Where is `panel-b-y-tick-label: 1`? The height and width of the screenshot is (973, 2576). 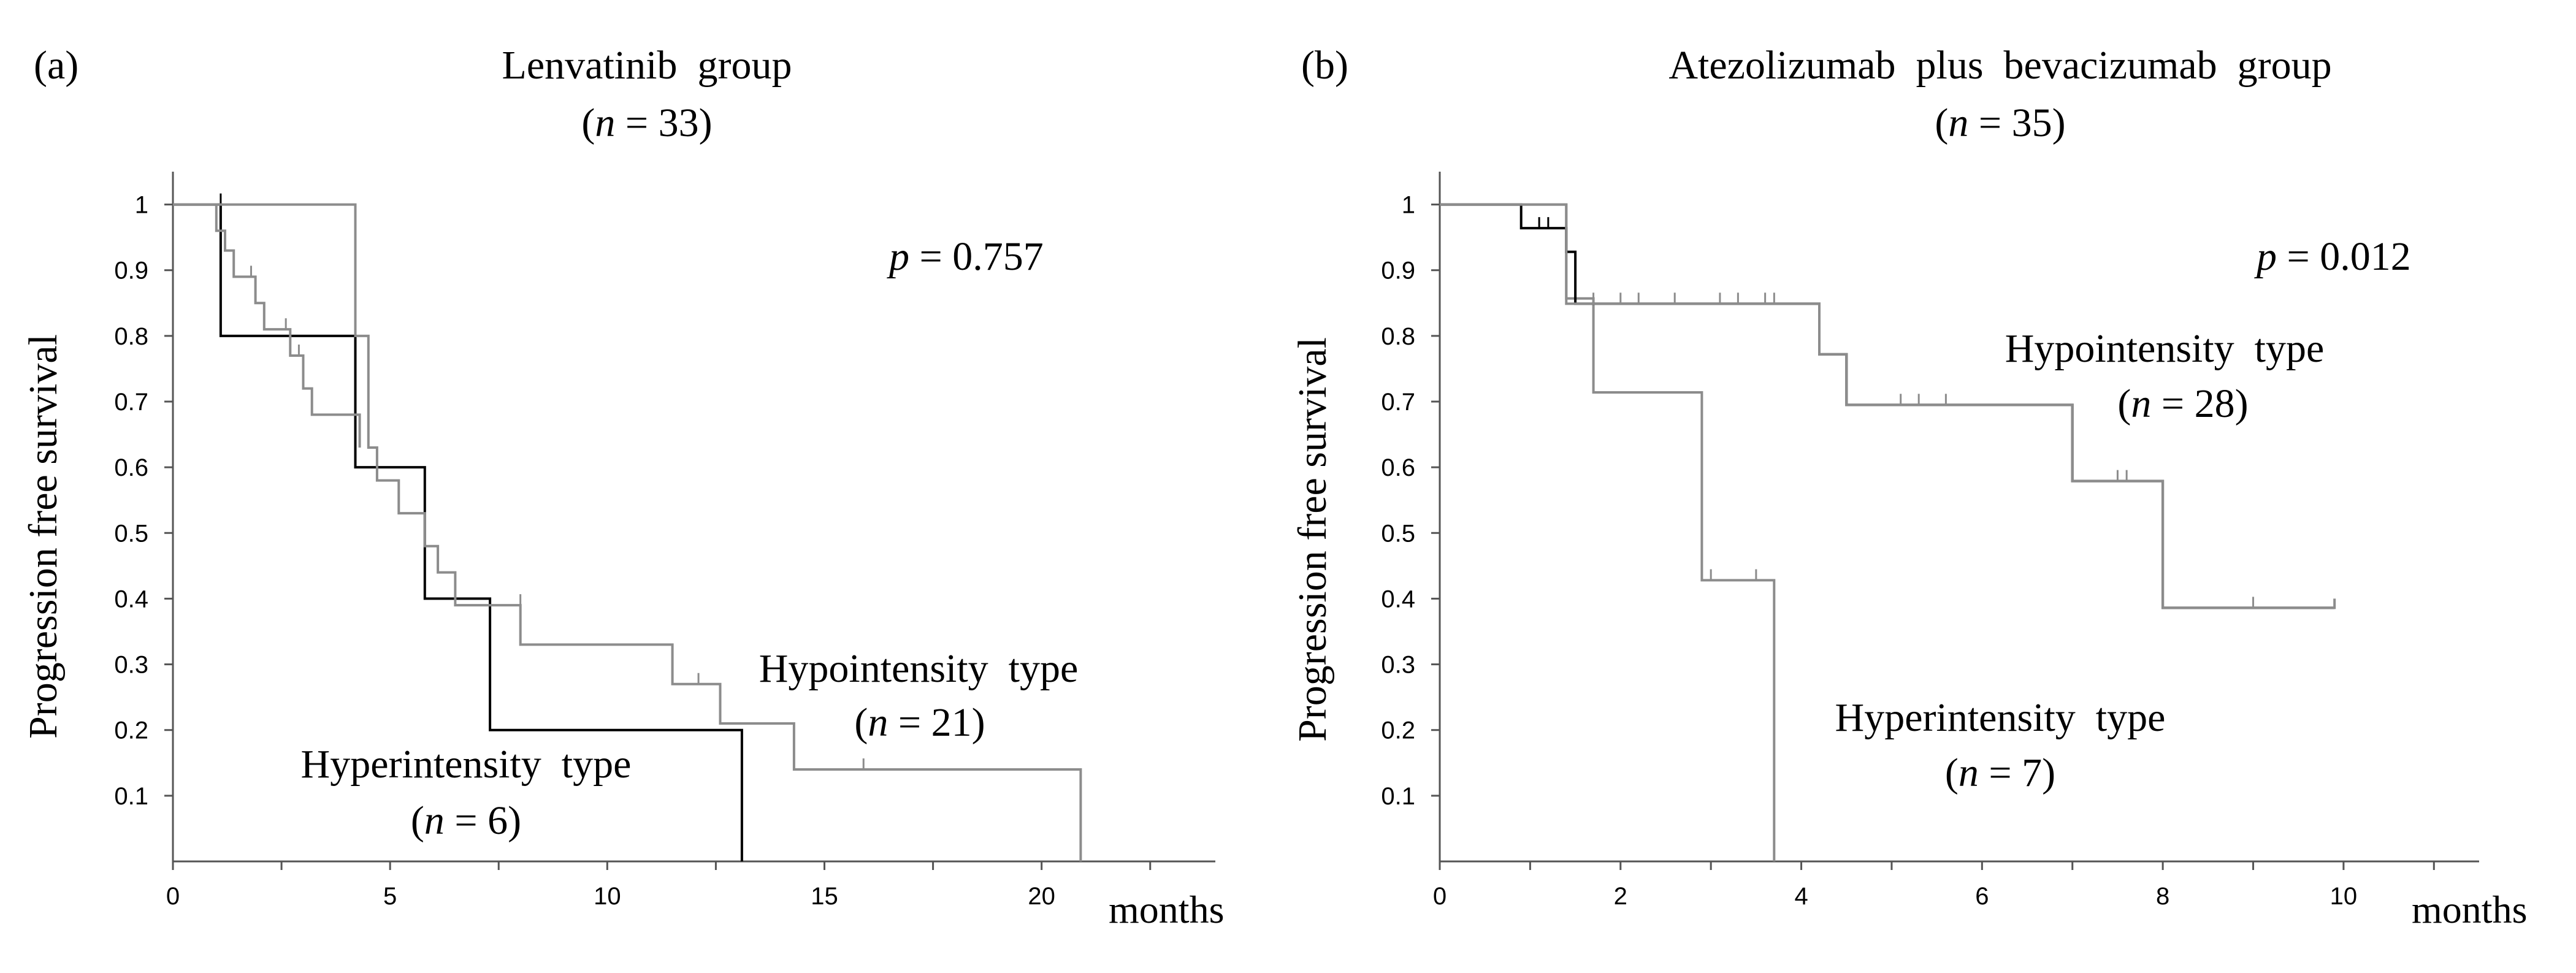
panel-b-y-tick-label: 1 is located at coordinates (1408, 206).